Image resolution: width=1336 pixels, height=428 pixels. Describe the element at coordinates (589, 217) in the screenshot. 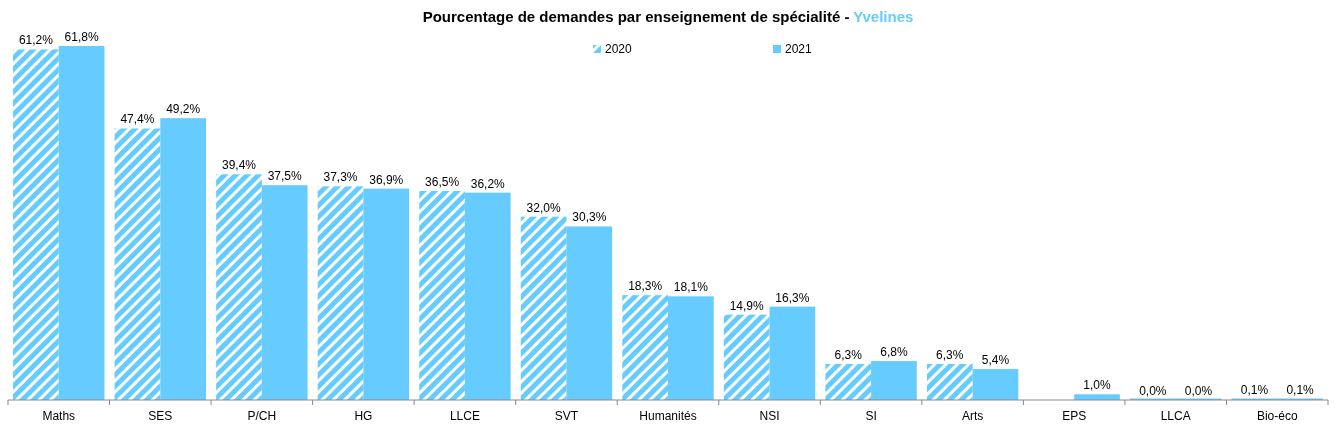

I see `data-label: 30,3%` at that location.